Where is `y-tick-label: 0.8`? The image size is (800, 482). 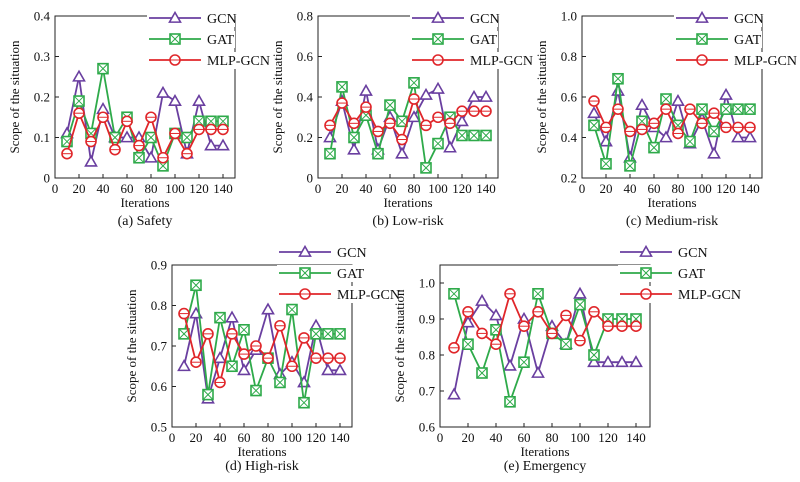 y-tick-label: 0.8 is located at coordinates (159, 305).